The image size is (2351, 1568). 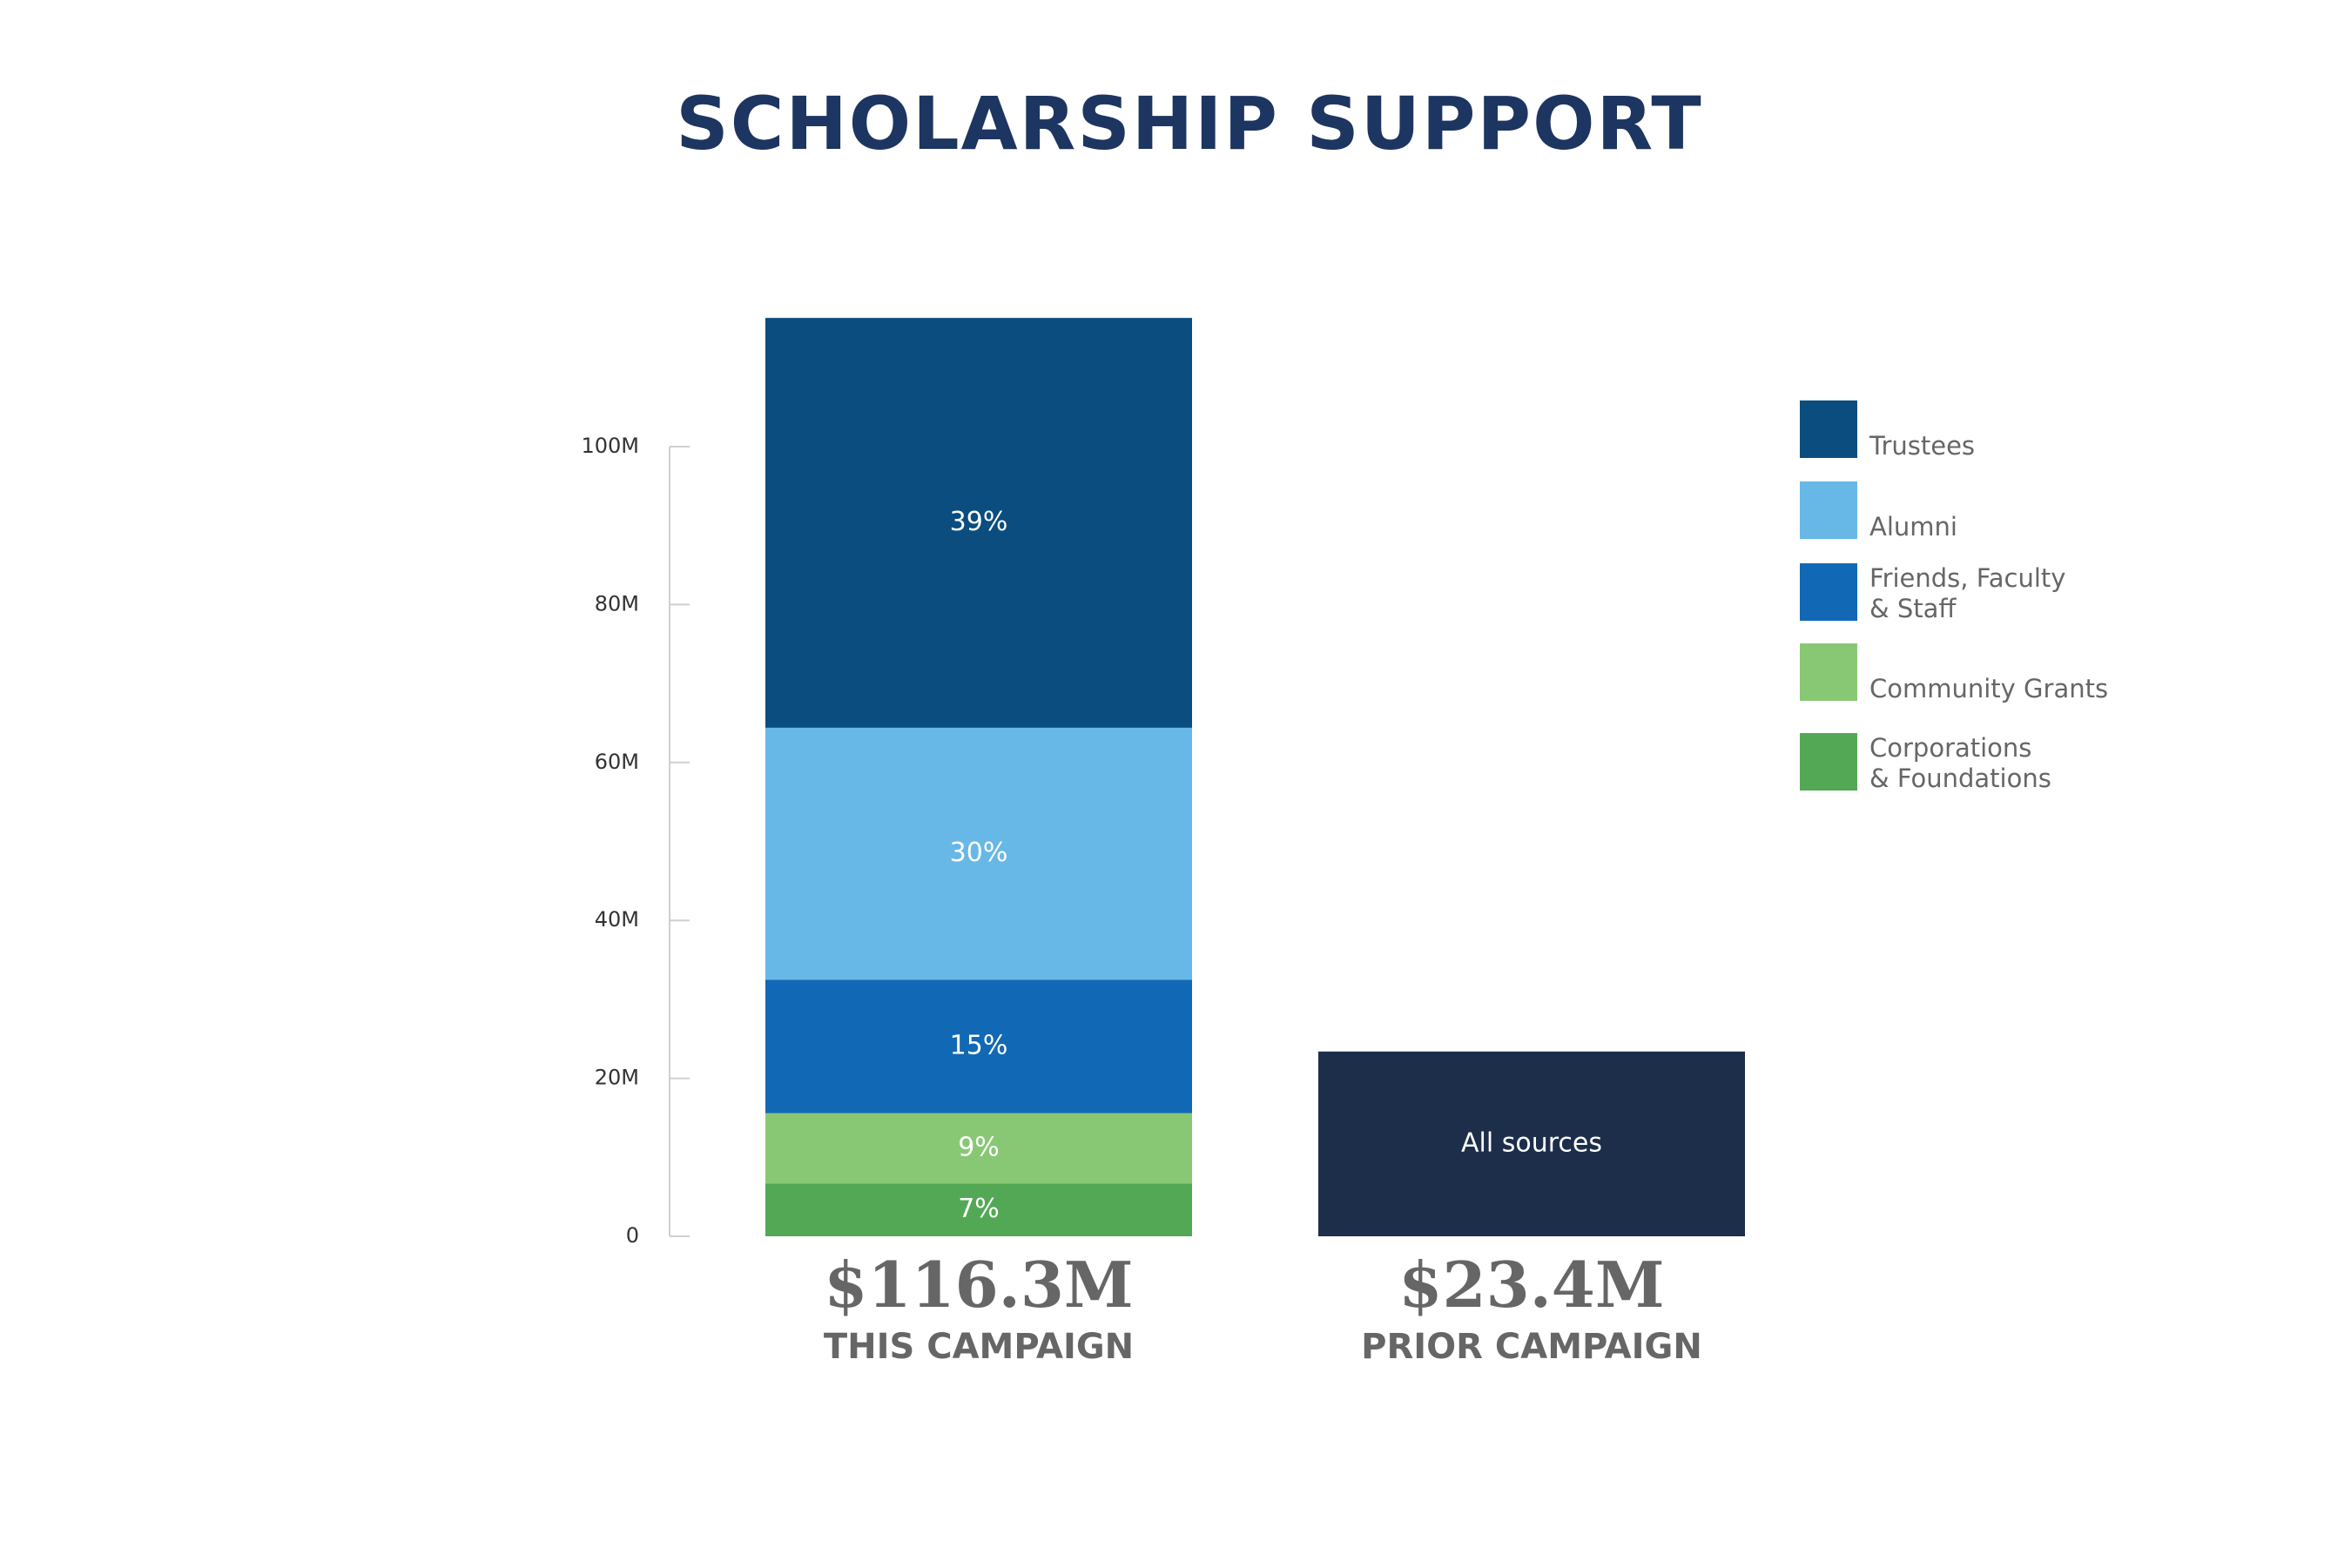 What do you see at coordinates (617, 919) in the screenshot?
I see `y-tick-label: 40M` at bounding box center [617, 919].